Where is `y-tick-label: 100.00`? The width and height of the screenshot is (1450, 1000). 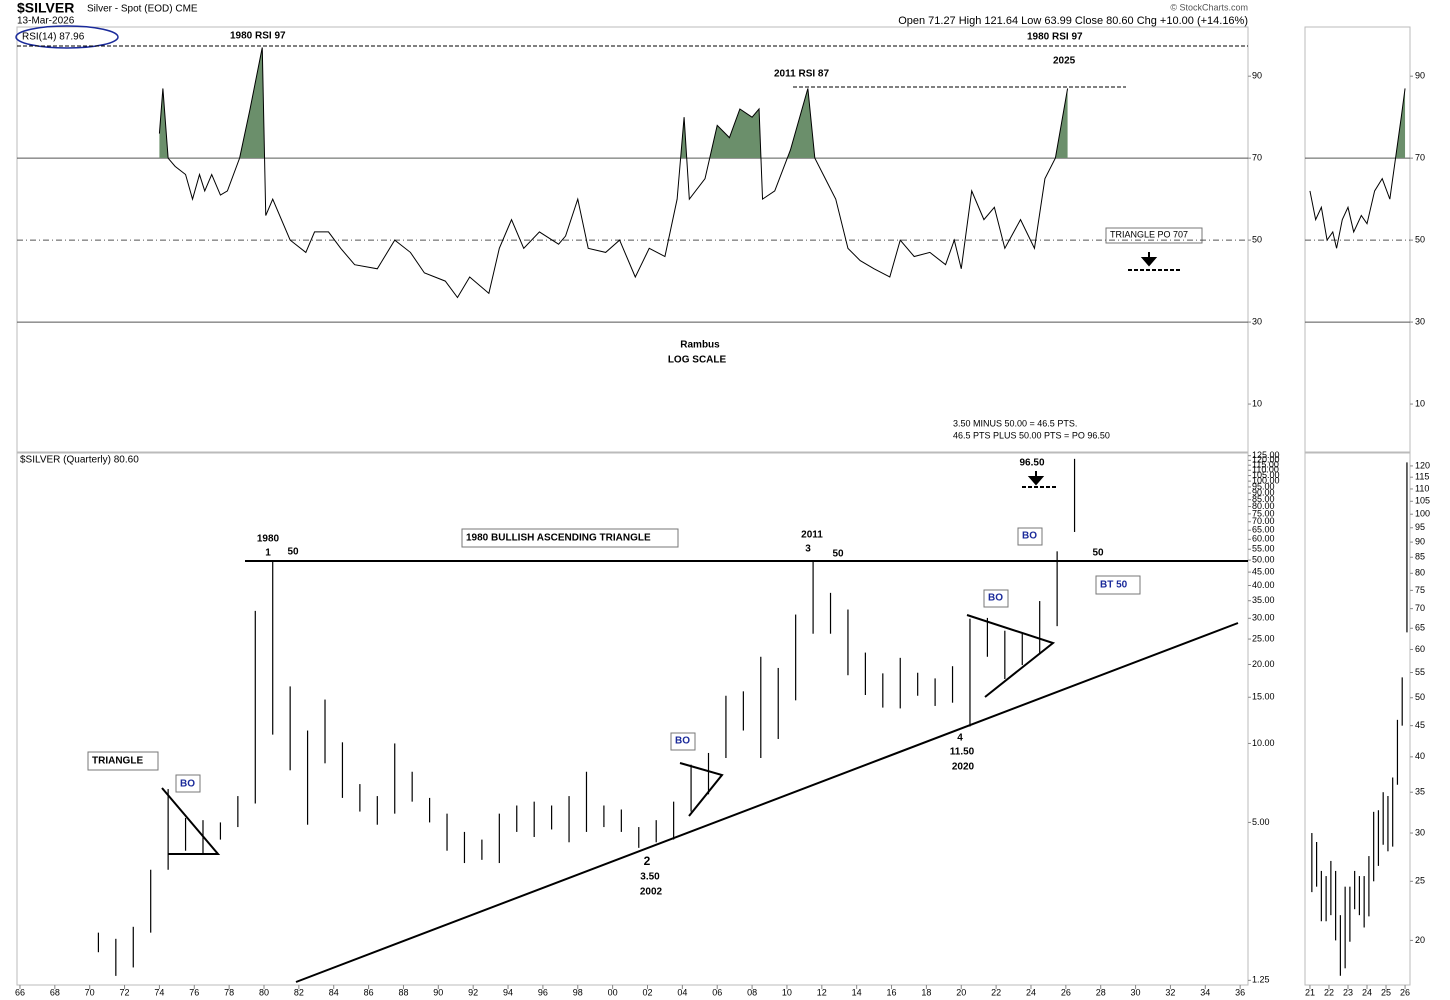 y-tick-label: 100.00 is located at coordinates (1266, 480).